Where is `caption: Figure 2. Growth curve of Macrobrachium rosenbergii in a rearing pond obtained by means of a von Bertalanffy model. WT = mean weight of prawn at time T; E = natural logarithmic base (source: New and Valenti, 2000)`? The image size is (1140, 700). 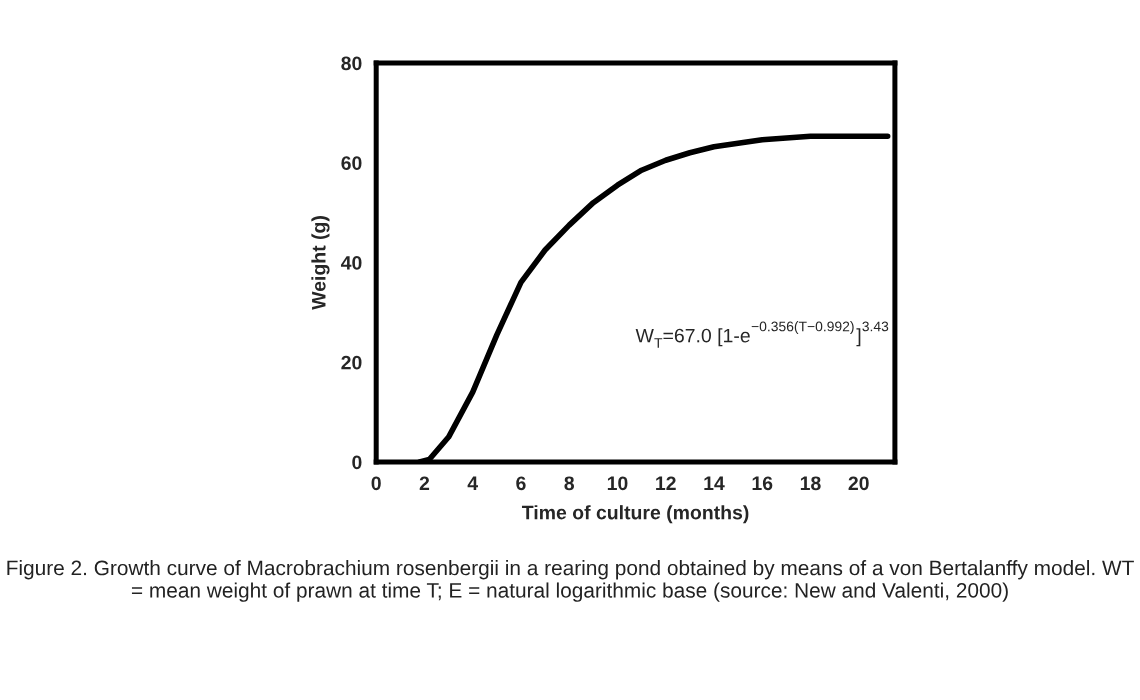 caption: Figure 2. Growth curve of Macrobrachium rosenbergii in a rearing pond obtained by means of a von Bertalanffy model. WT = mean weight of prawn at time T; E = natural logarithmic base (source: New and Valenti, 2000) is located at coordinates (570, 581).